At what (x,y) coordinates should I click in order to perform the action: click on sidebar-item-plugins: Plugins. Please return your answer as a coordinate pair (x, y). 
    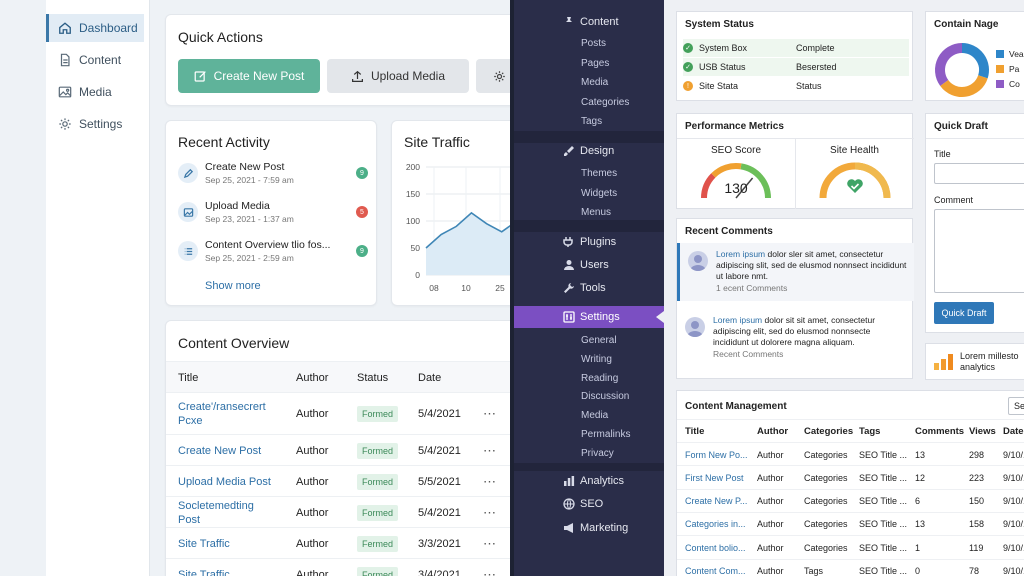
    Looking at the image, I should click on (589, 242).